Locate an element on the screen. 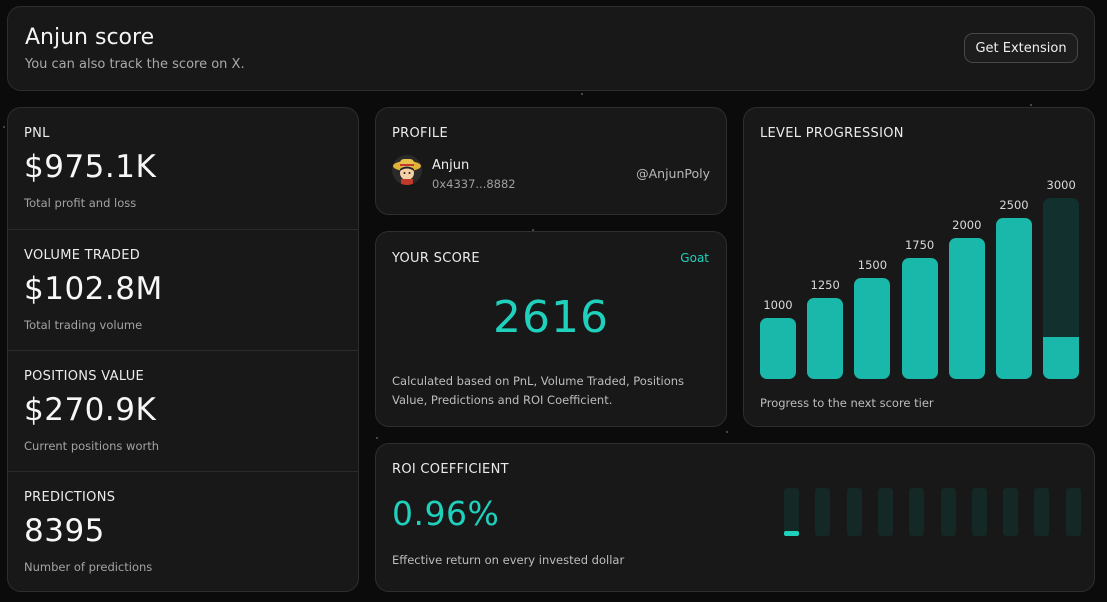 The width and height of the screenshot is (1107, 602). page-subtitle: You can also track the score on X. is located at coordinates (135, 64).